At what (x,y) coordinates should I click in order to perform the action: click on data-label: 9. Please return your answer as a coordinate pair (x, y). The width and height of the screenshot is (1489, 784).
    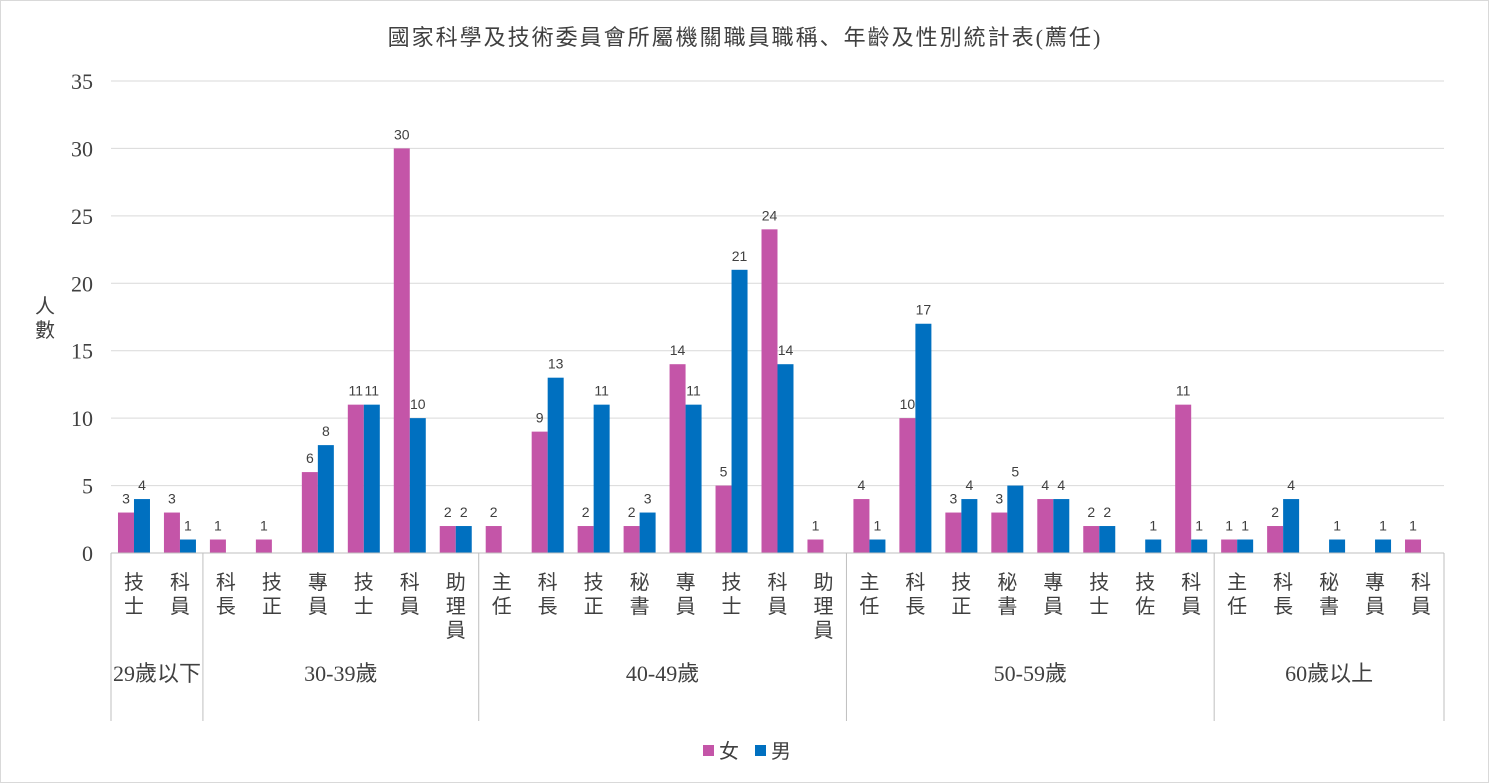
    Looking at the image, I should click on (540, 418).